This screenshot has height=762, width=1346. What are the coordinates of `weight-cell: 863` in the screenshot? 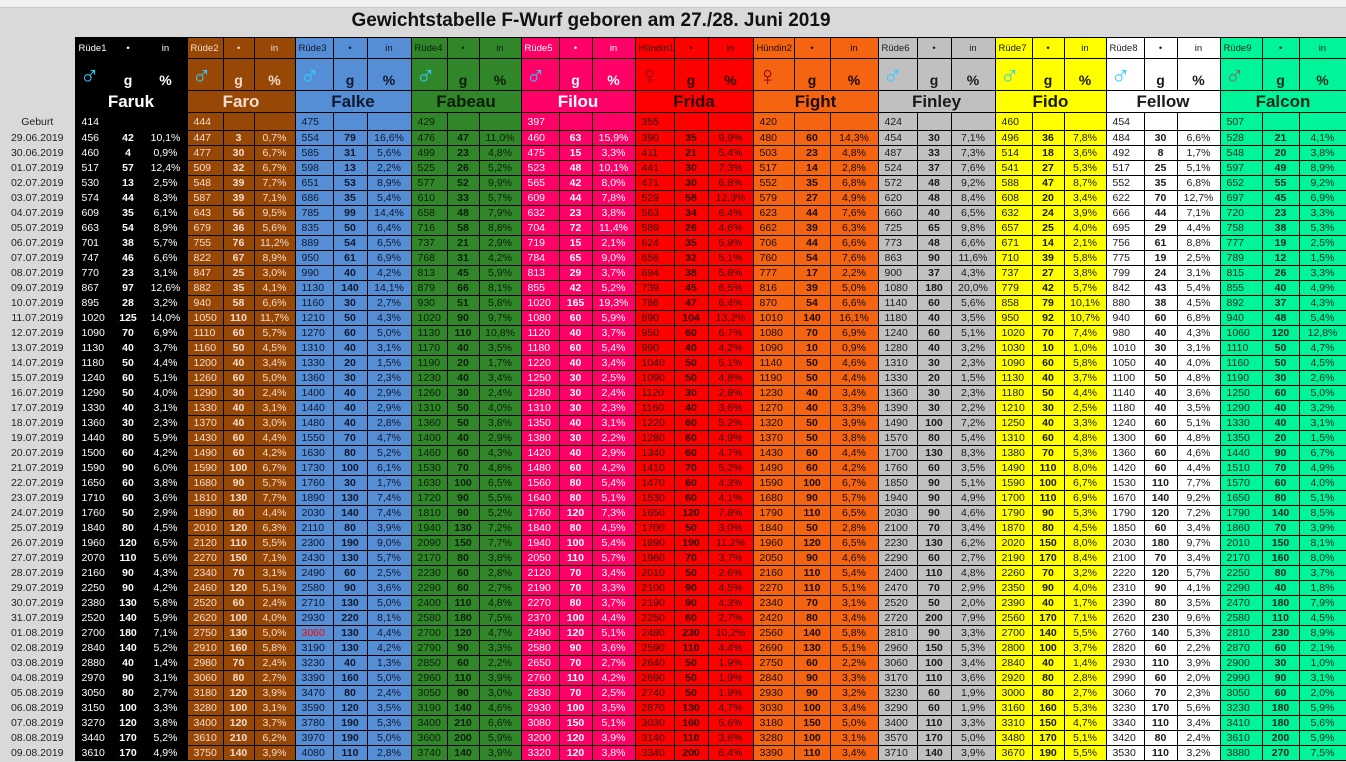 It's located at (897, 258).